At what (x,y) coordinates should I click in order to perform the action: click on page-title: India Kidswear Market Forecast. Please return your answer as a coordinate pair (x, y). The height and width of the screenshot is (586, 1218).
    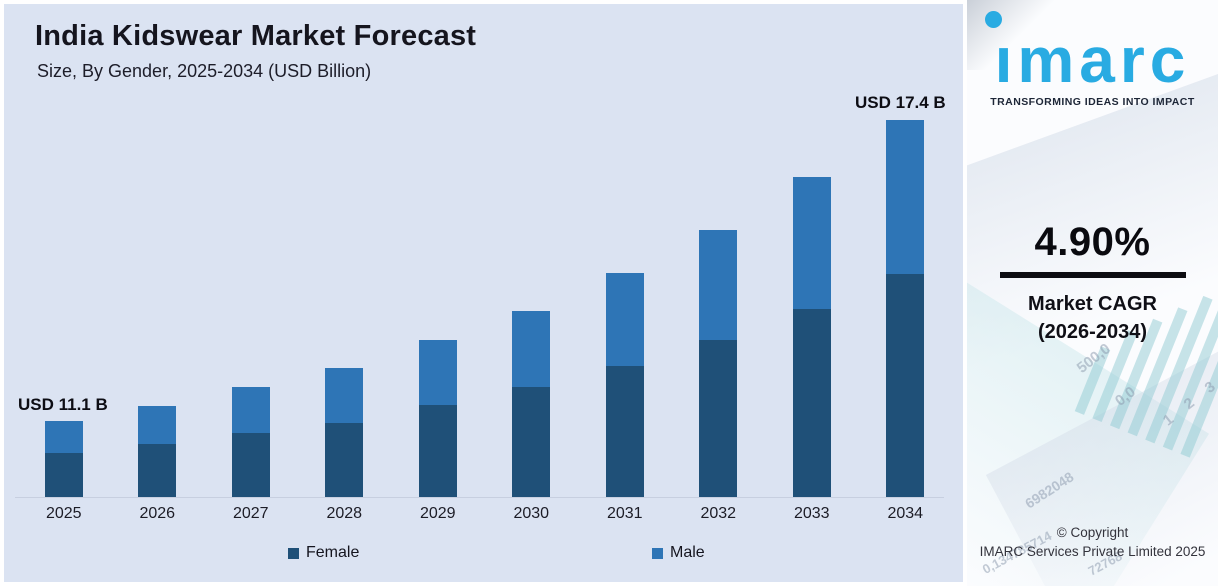
    Looking at the image, I should click on (256, 36).